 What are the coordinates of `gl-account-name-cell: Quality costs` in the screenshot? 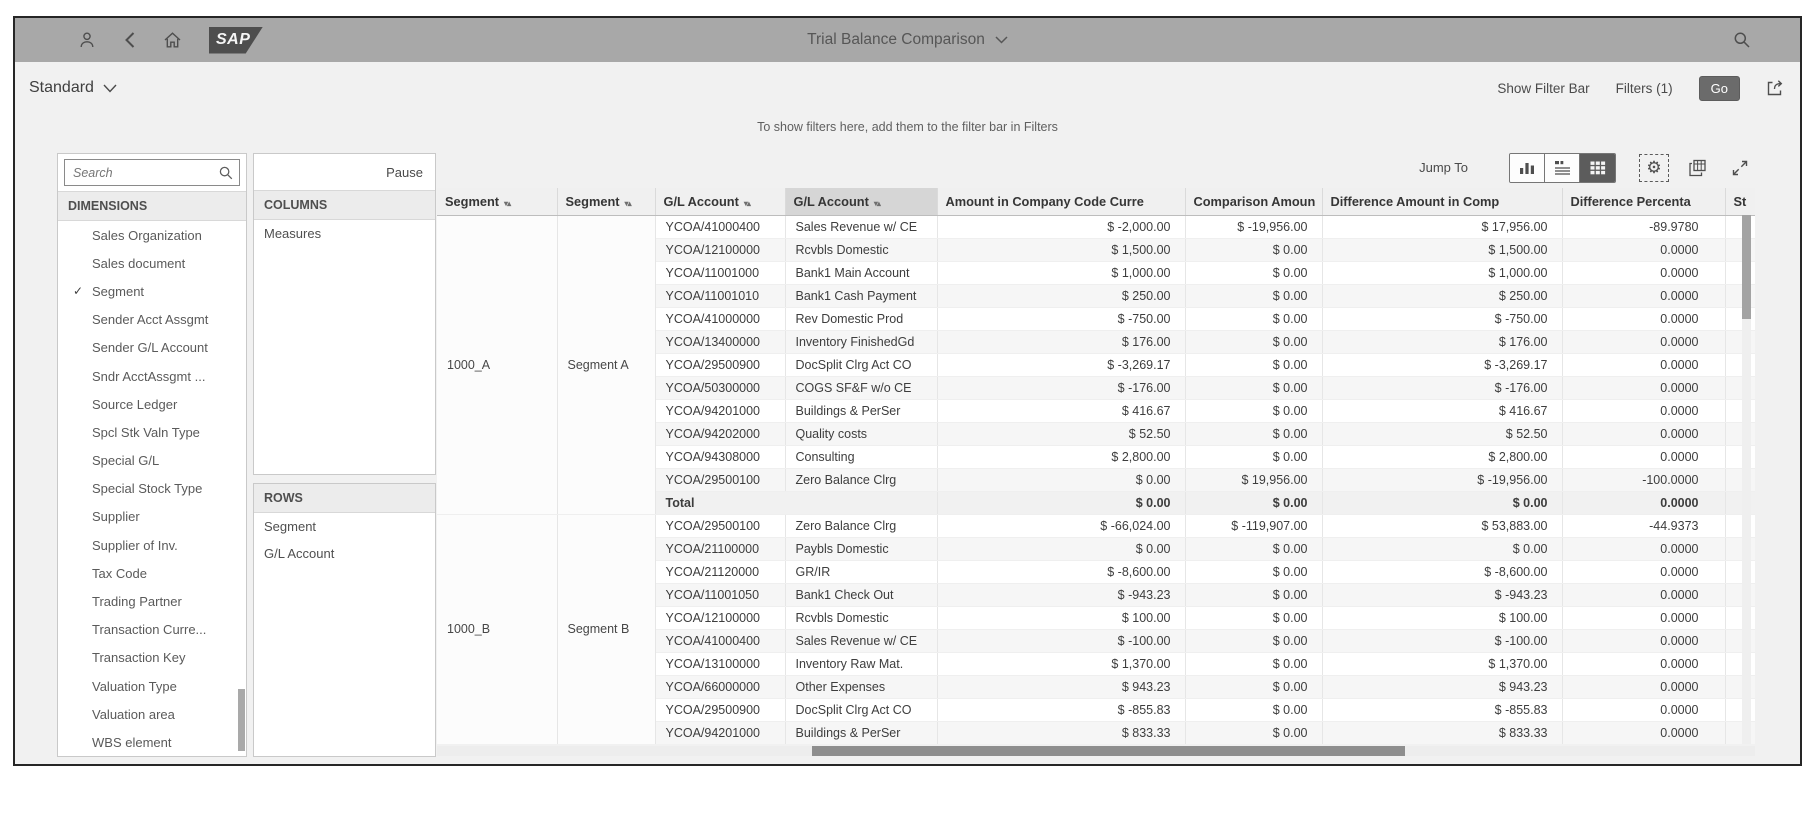 It's located at (861, 434).